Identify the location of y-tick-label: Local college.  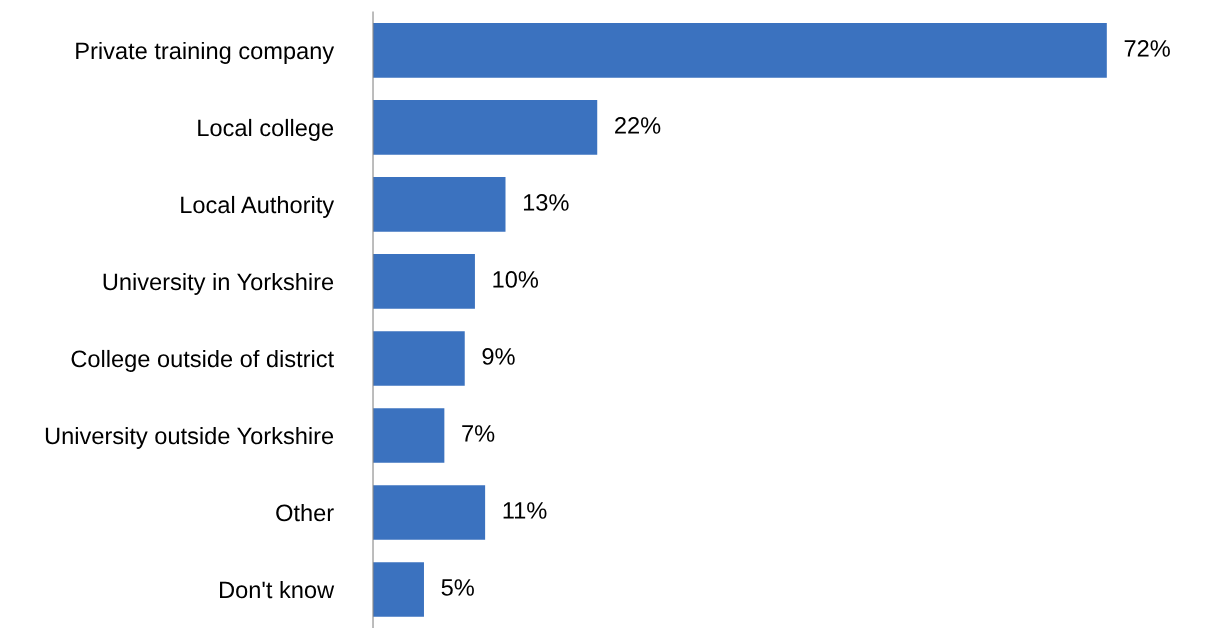
(266, 129).